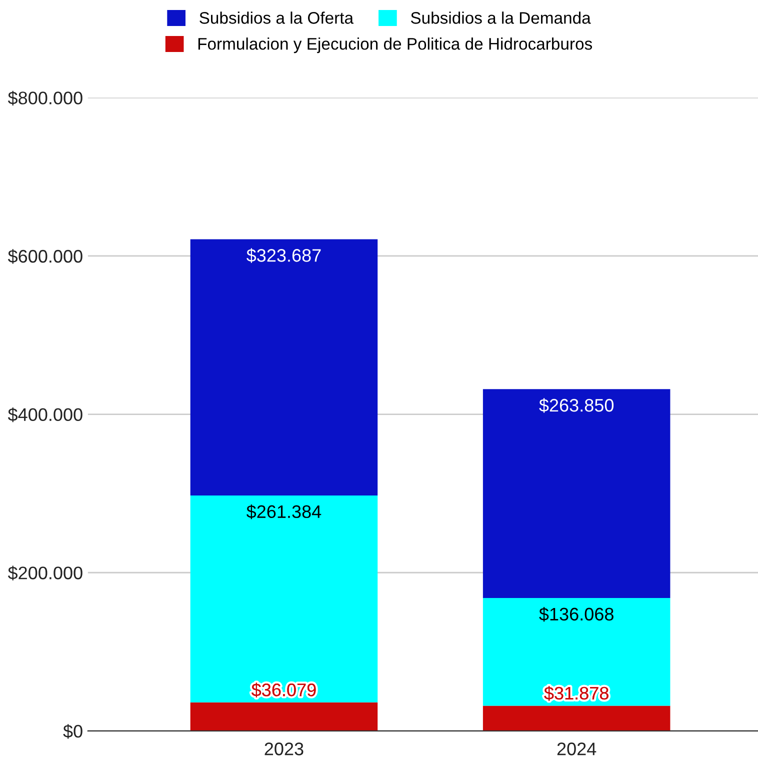 This screenshot has width=758, height=763. I want to click on legend-label: Subsidios a la Demanda, so click(500, 18).